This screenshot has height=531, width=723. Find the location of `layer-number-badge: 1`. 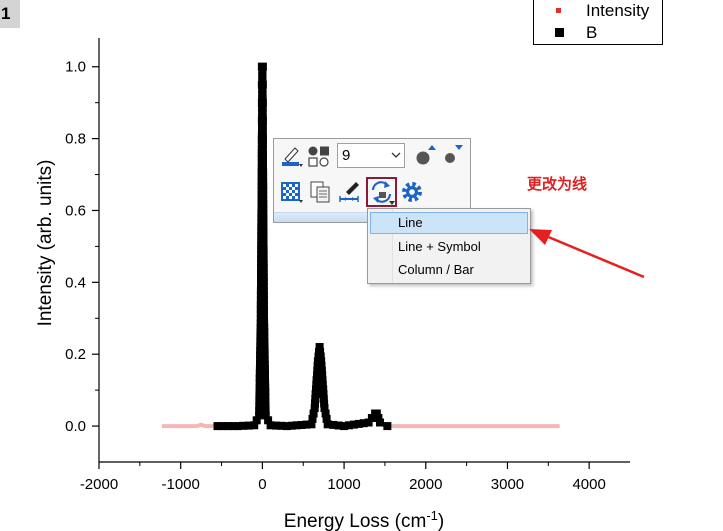

layer-number-badge: 1 is located at coordinates (10, 14).